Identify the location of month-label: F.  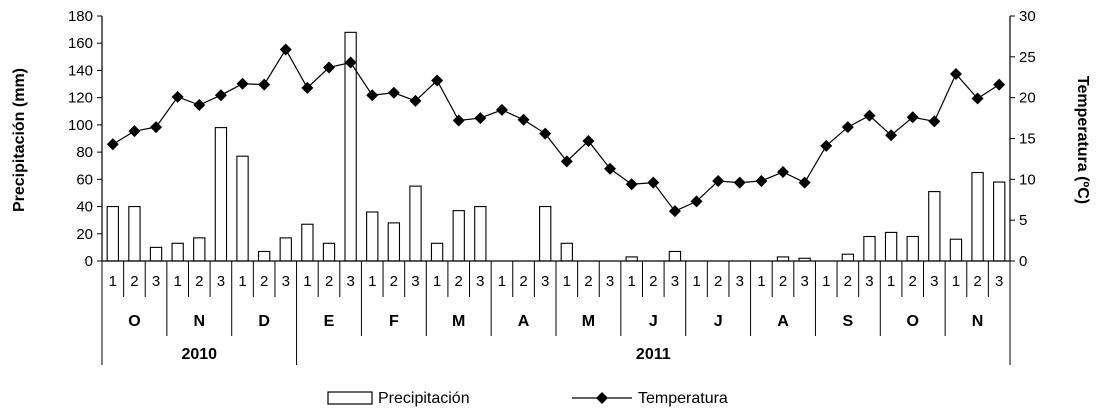
(394, 321).